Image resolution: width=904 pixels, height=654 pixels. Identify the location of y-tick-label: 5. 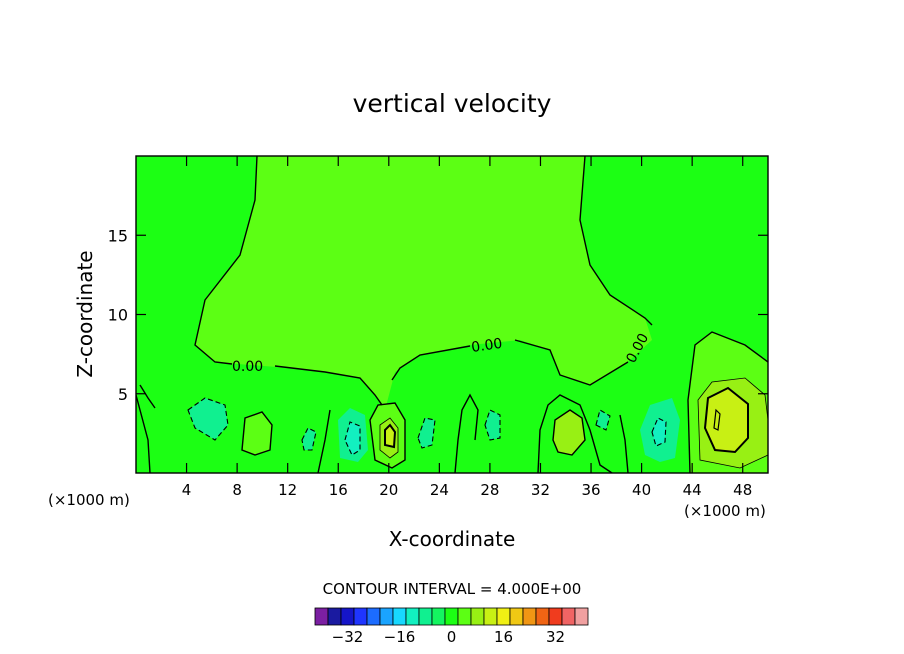
(123, 394).